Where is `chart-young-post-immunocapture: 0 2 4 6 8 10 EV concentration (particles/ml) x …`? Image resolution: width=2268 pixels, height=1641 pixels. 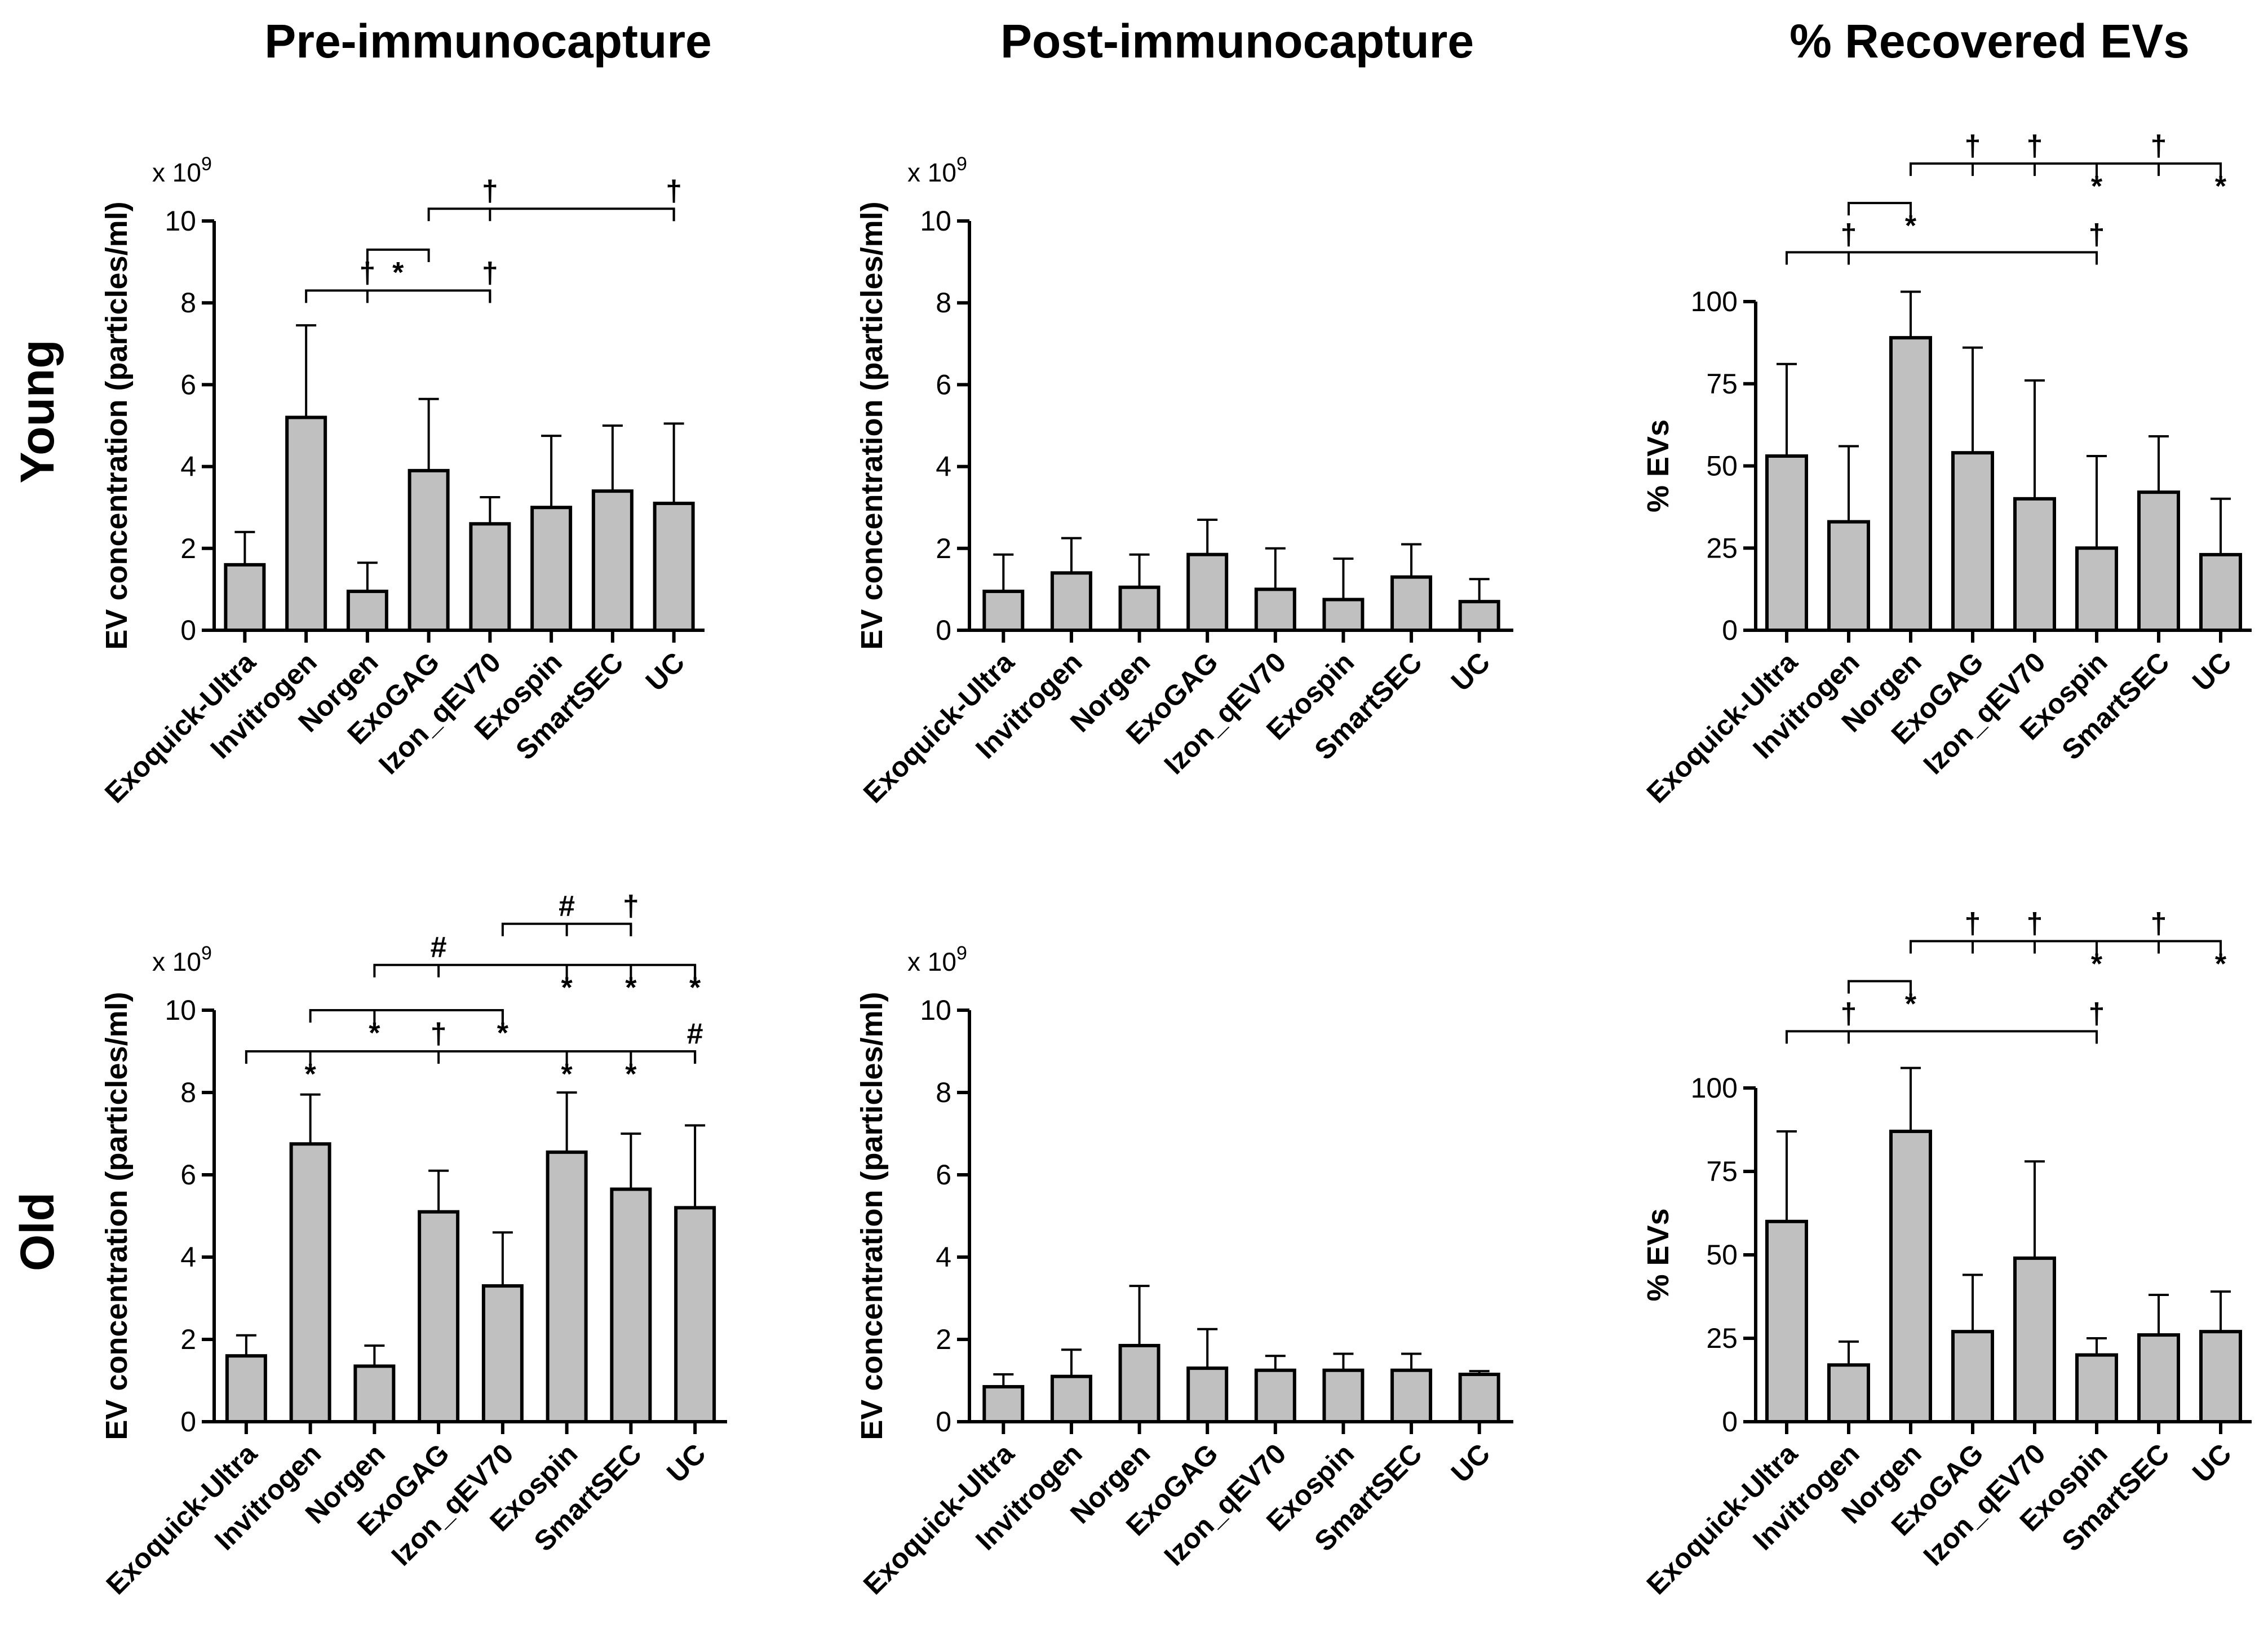 chart-young-post-immunocapture: 0 2 4 6 8 10 EV concentration (particles/ml) x … is located at coordinates (1184, 481).